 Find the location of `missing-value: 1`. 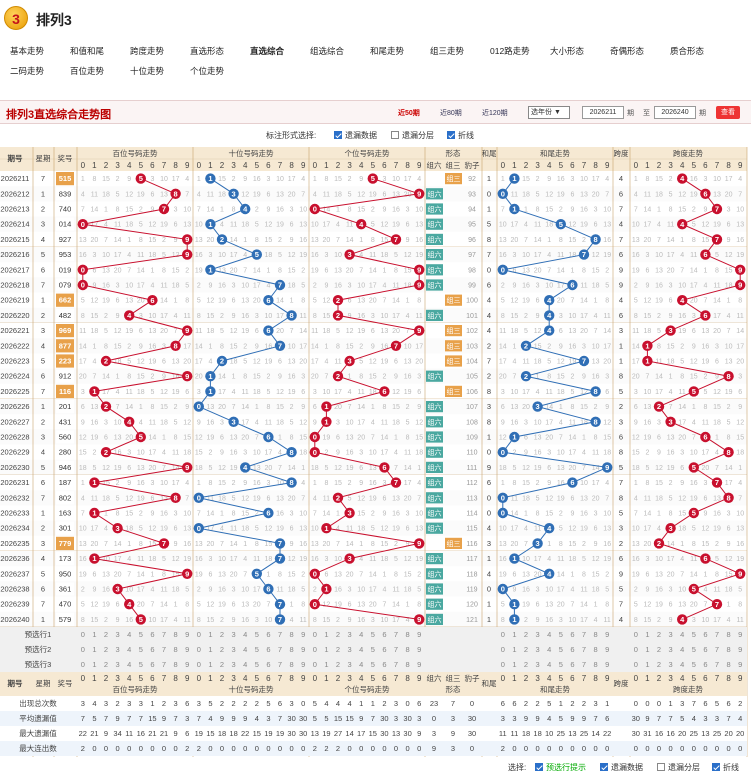

missing-value: 1 is located at coordinates (280, 438).